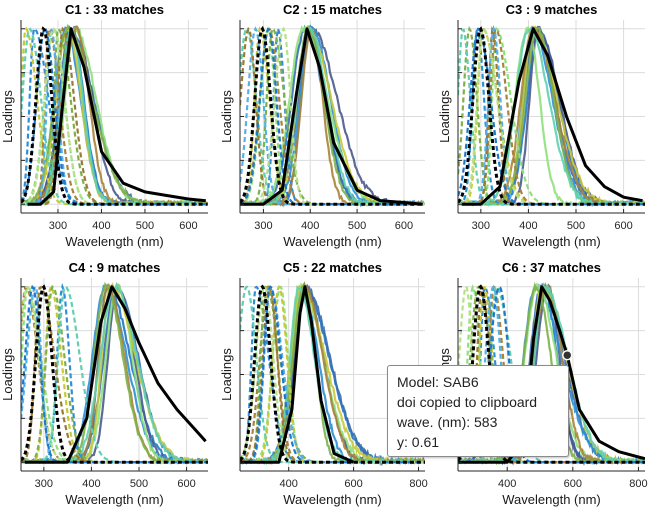 This screenshot has width=656, height=512. What do you see at coordinates (438, 382) in the screenshot?
I see `datatip-model: Model: SAB6` at bounding box center [438, 382].